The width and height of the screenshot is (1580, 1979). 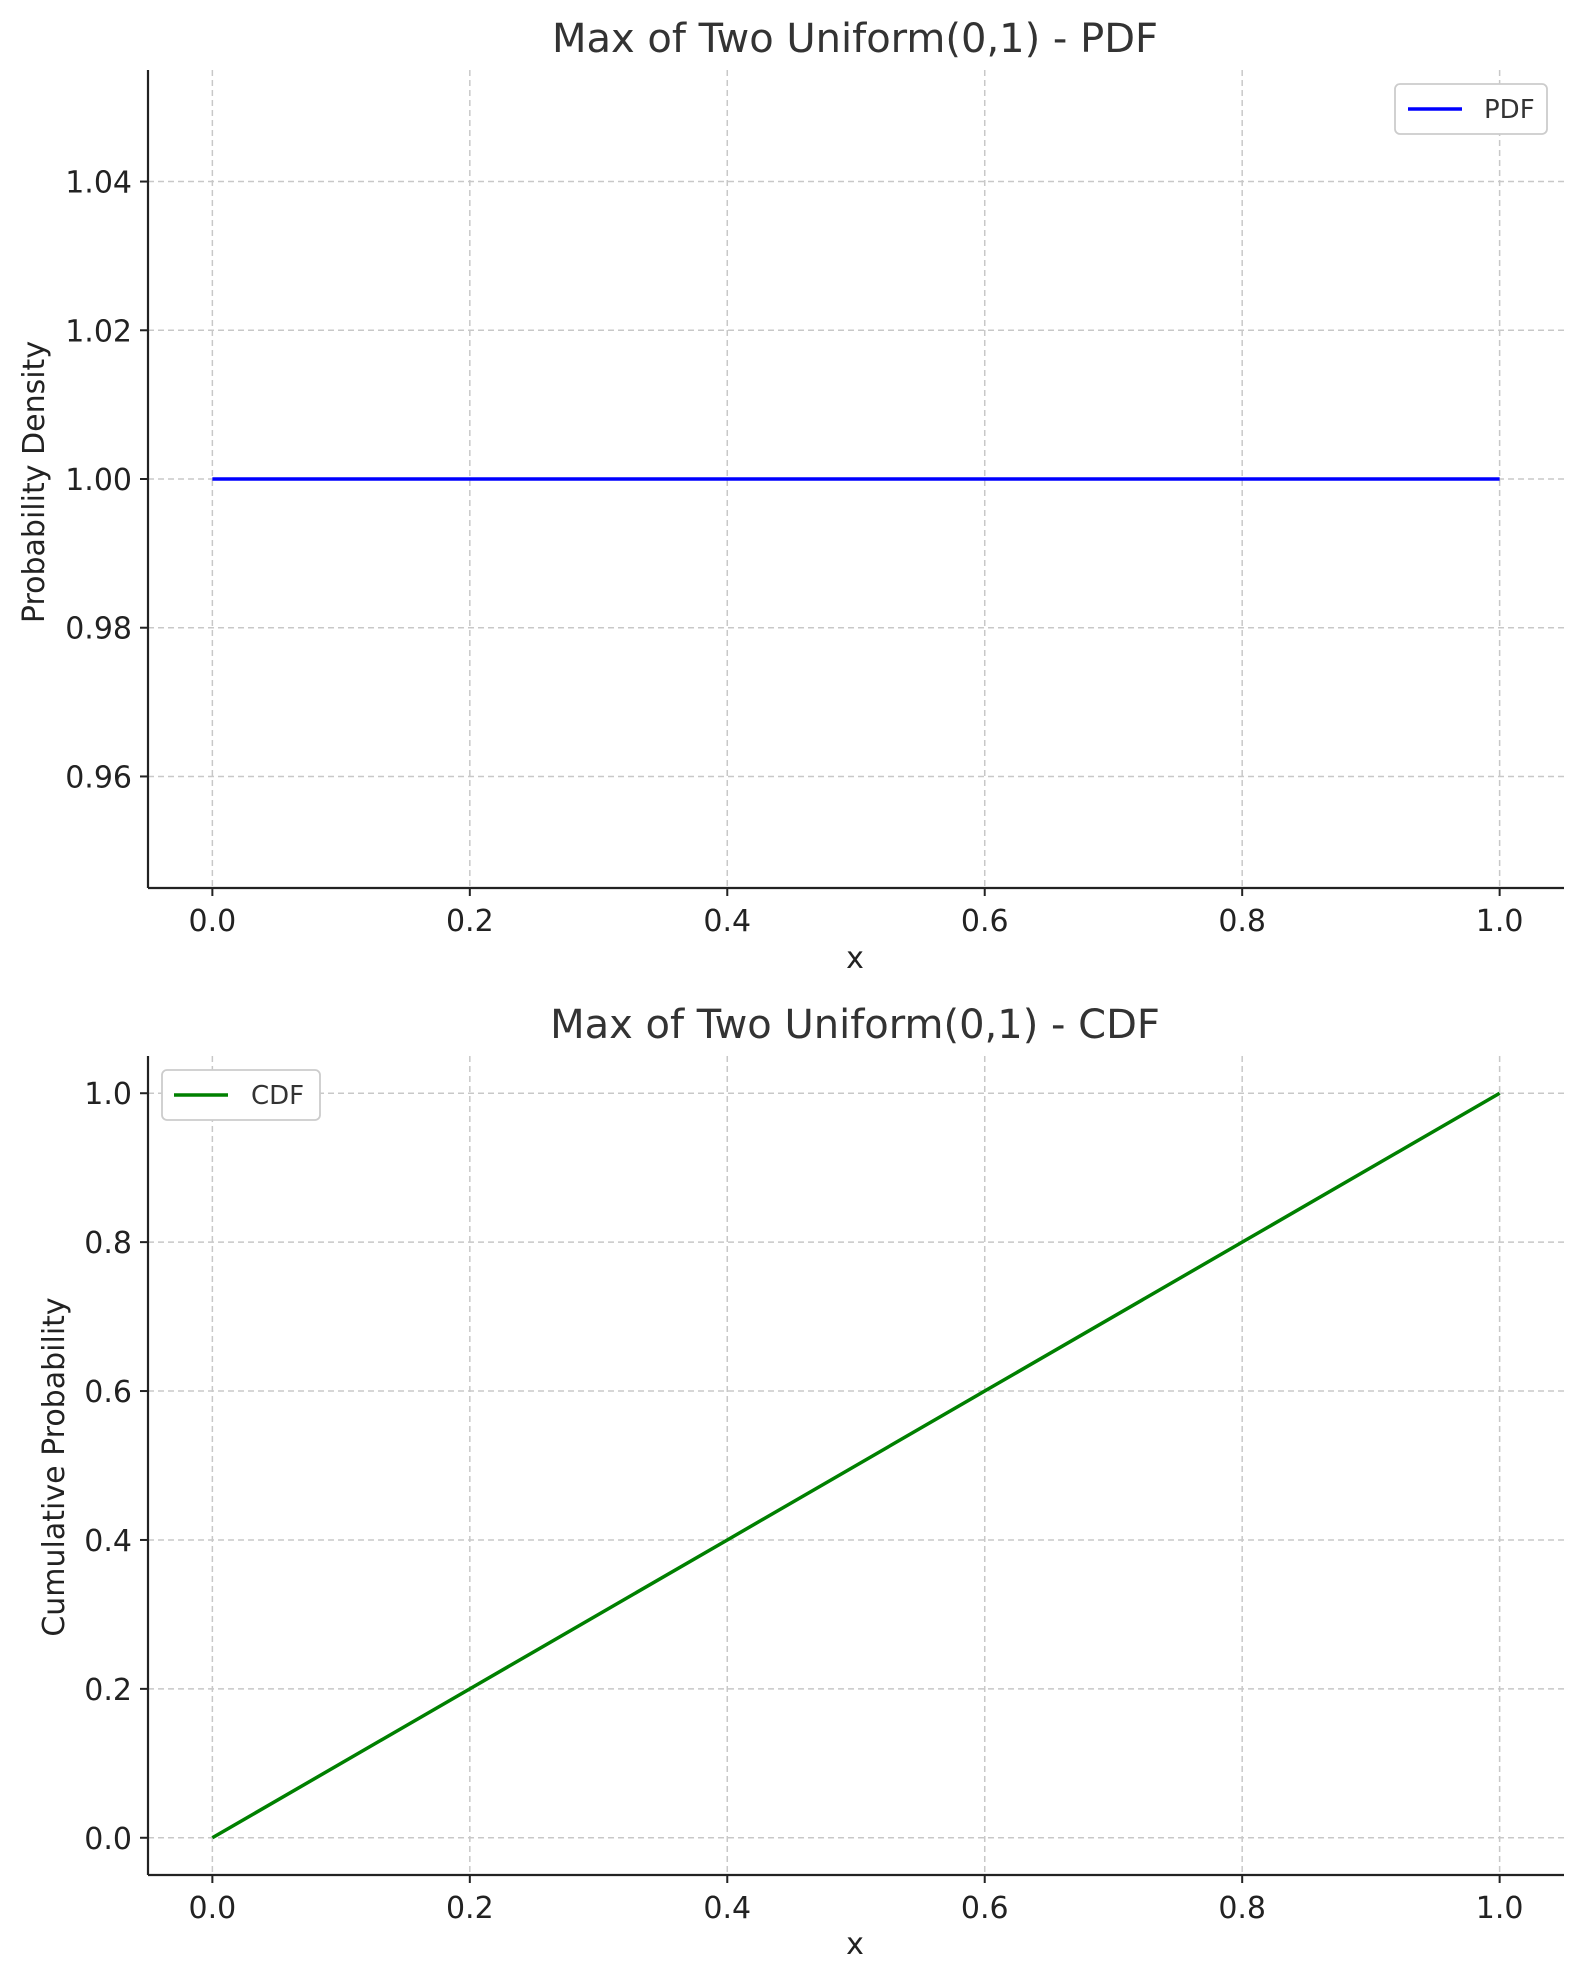 I want to click on cdf-y-tick-label: 0.0, so click(x=108, y=1839).